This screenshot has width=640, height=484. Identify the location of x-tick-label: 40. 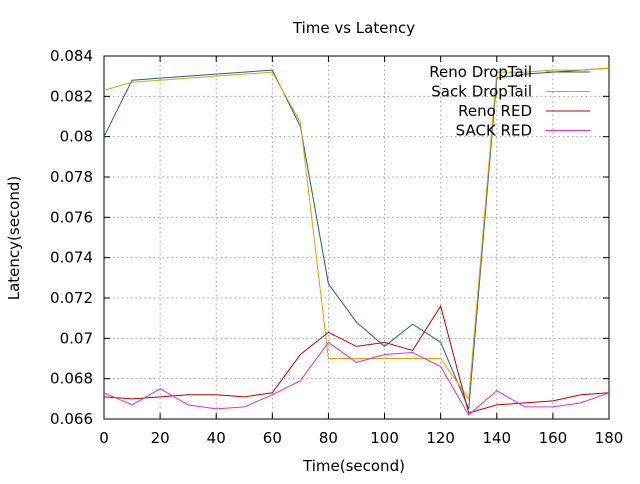
(216, 438).